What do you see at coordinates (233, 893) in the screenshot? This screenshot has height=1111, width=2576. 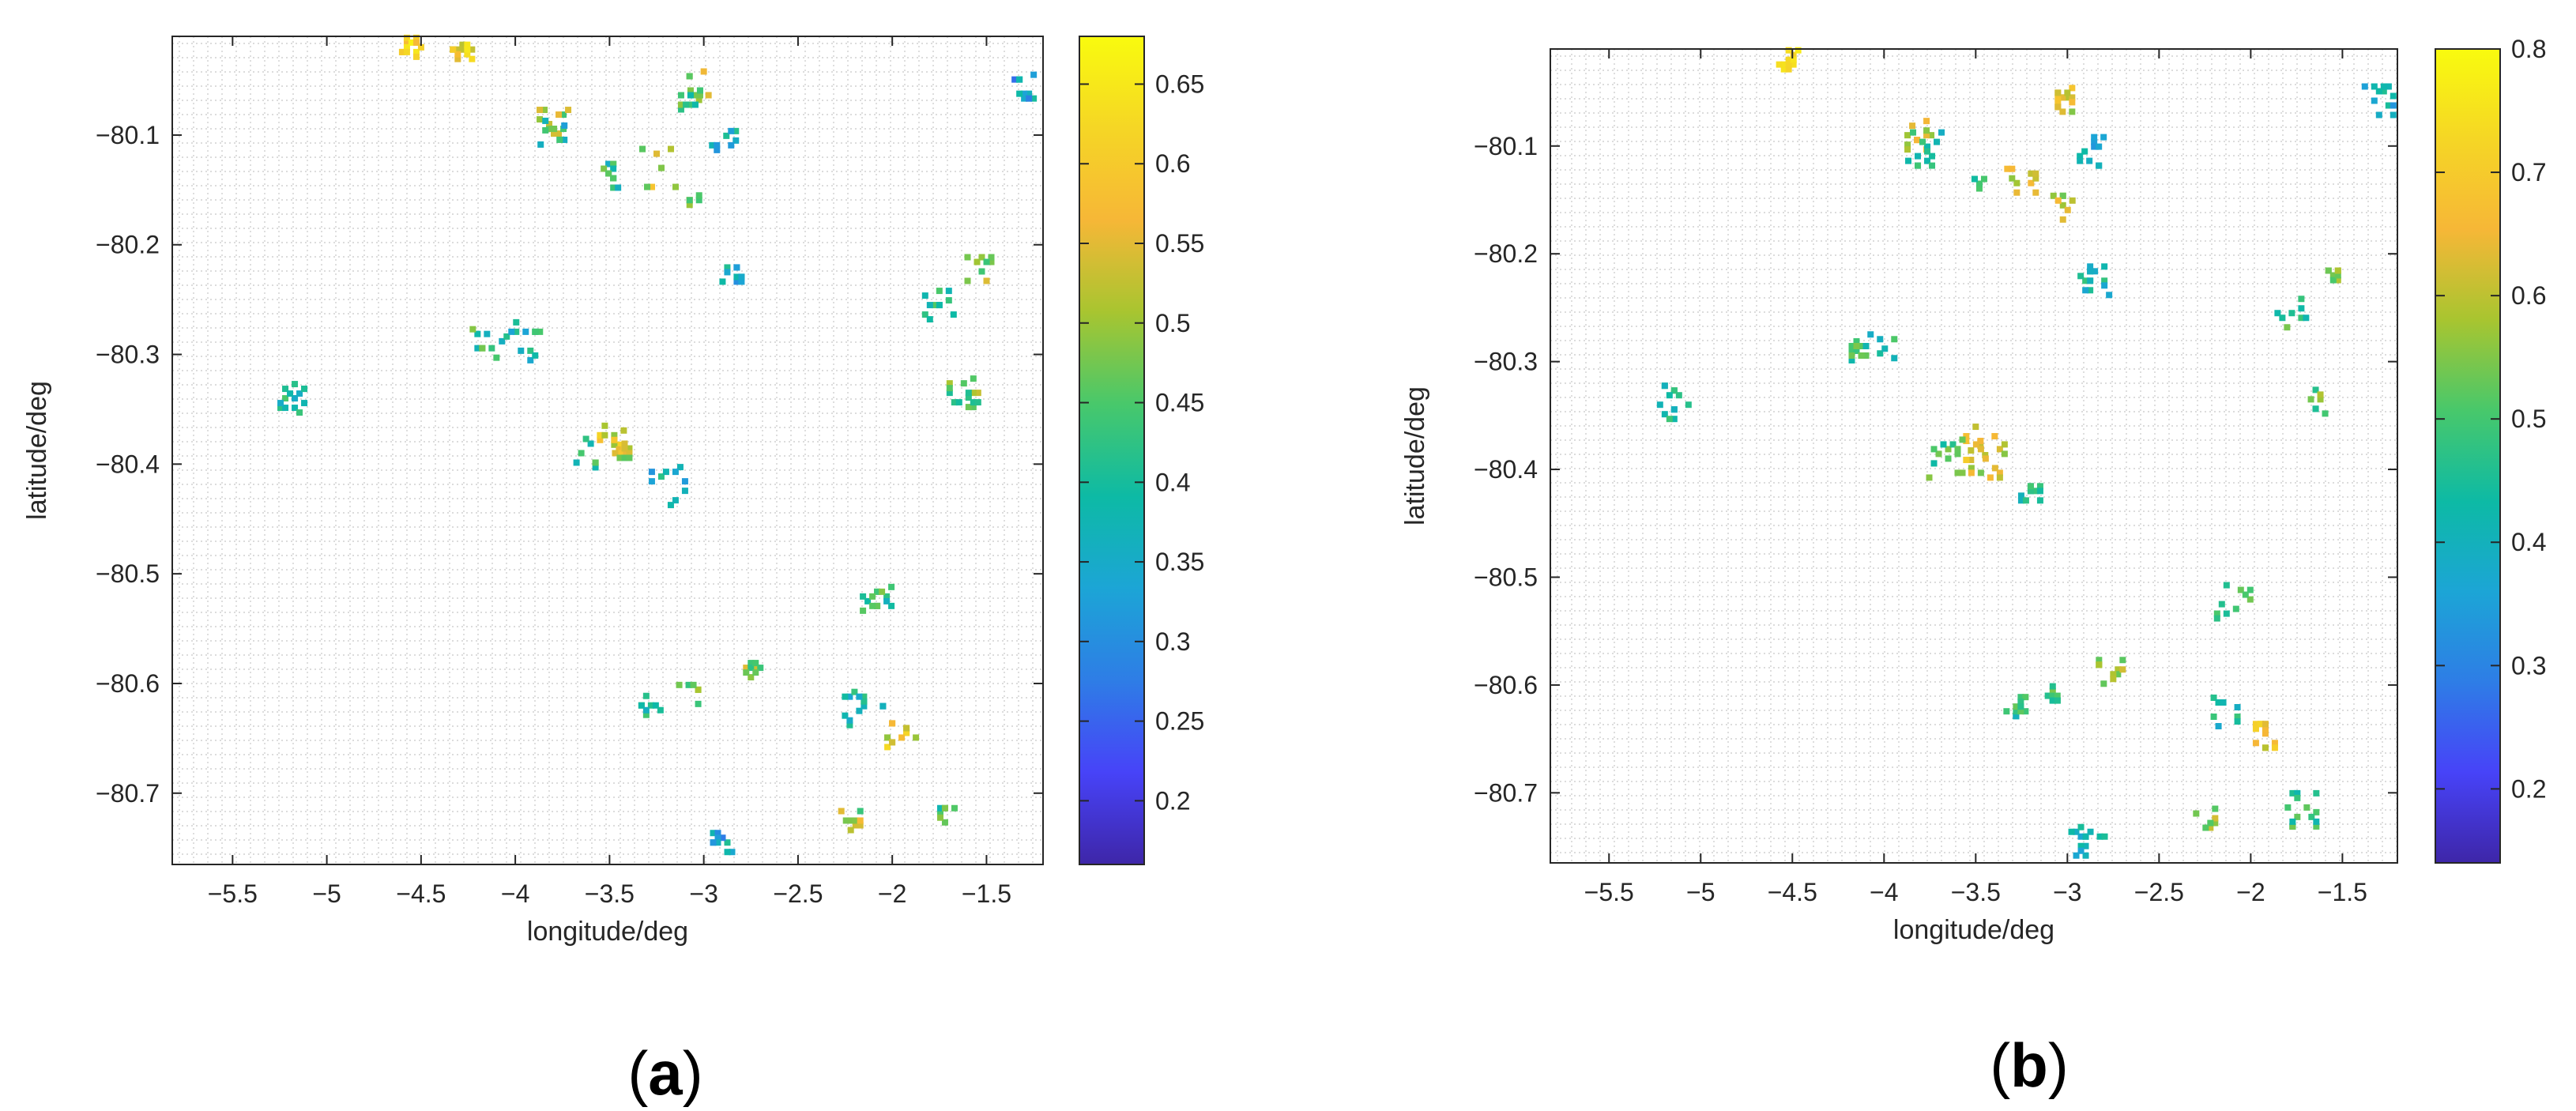 I see `x-tick-label: −5.5` at bounding box center [233, 893].